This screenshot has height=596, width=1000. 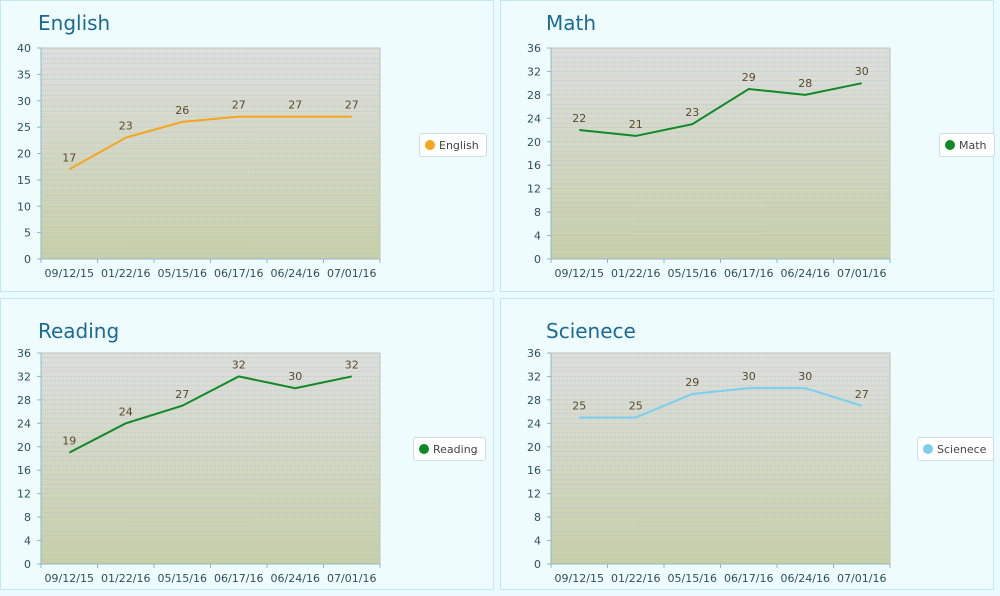 I want to click on legend-reading: Reading, so click(x=449, y=449).